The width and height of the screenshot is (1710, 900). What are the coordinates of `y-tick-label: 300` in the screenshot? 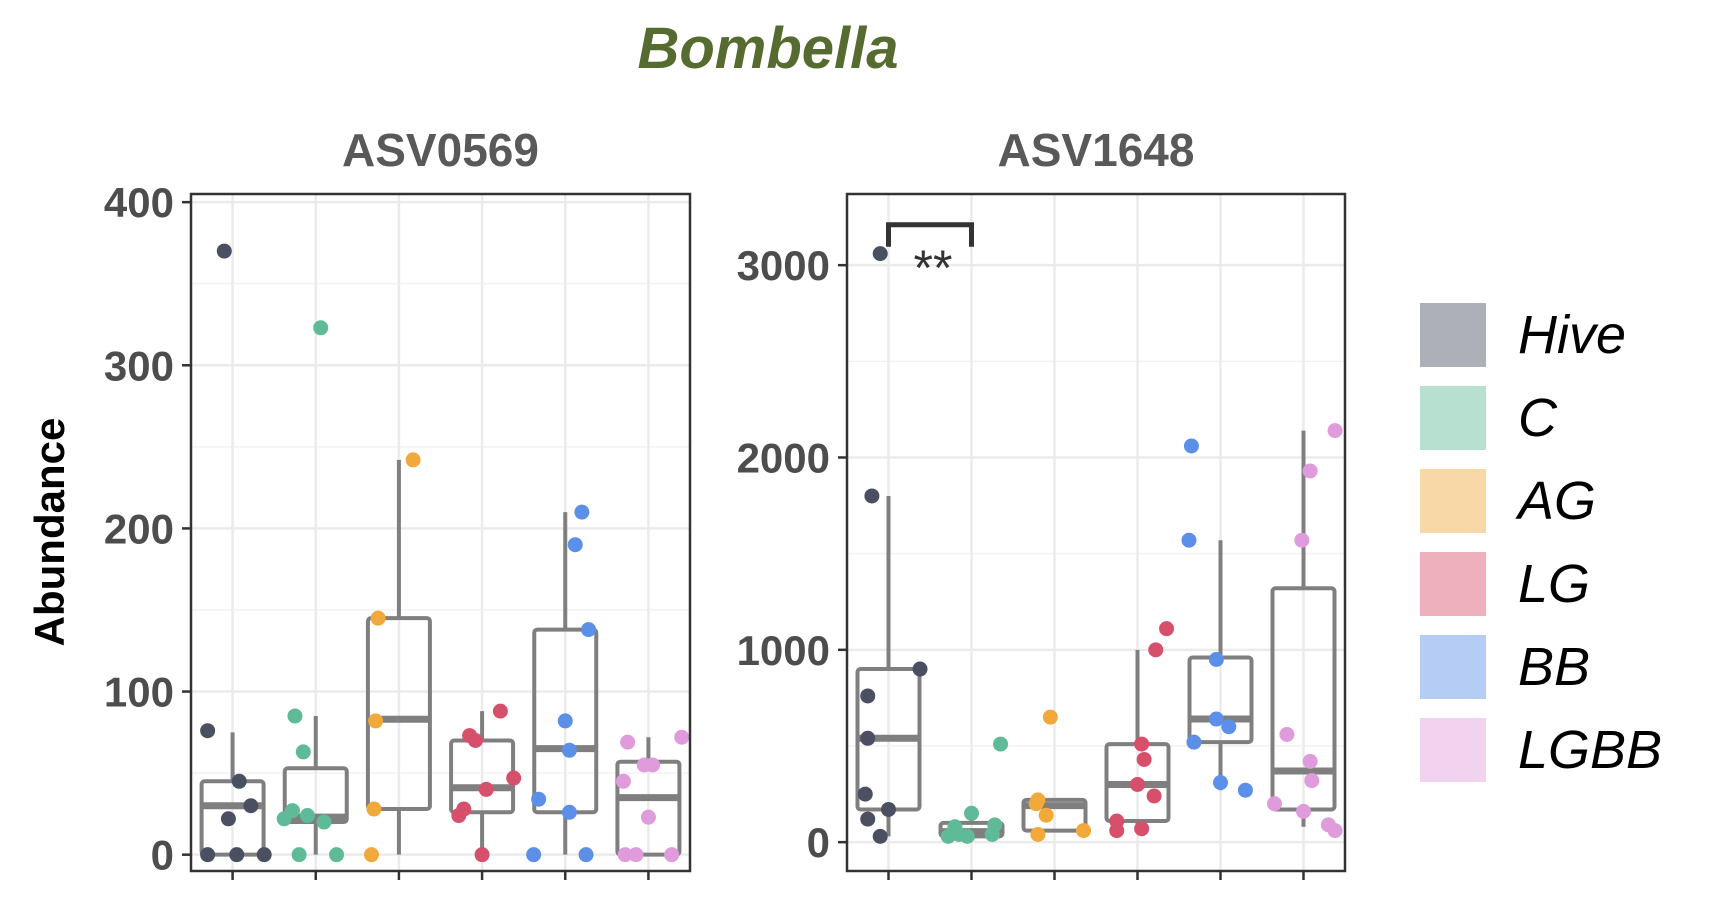 It's located at (139, 365).